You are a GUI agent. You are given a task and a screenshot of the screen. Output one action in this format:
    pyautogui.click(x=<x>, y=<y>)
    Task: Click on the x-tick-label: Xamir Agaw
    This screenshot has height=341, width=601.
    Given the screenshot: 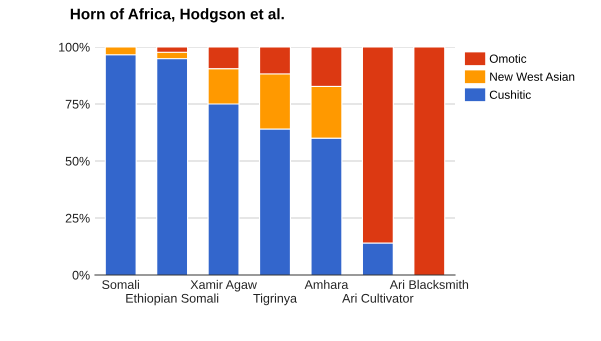 What is the action you would take?
    pyautogui.click(x=223, y=286)
    